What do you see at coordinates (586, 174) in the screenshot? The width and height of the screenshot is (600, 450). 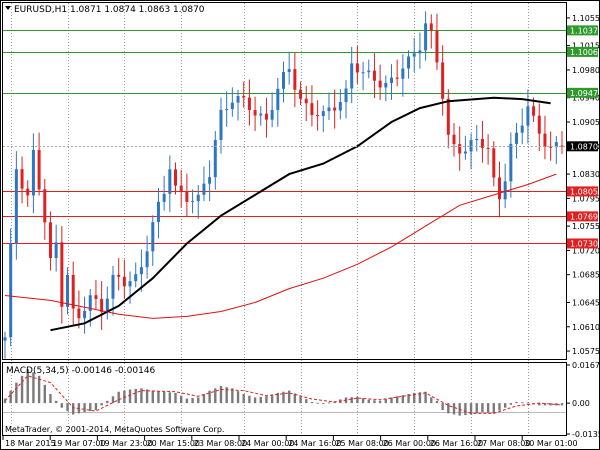 I see `price-tick-label: 1.0830` at bounding box center [586, 174].